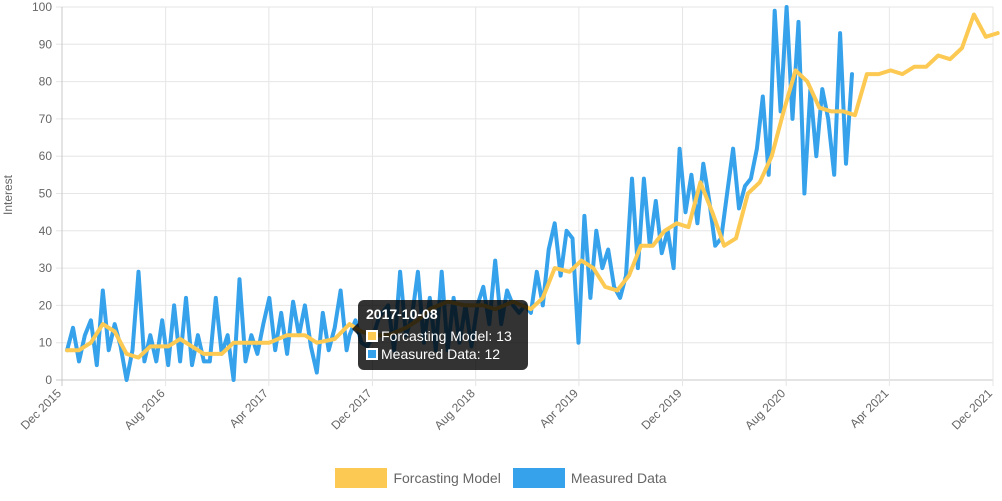 This screenshot has height=501, width=1002. Describe the element at coordinates (447, 478) in the screenshot. I see `legend-label: Forcasting Model` at that location.